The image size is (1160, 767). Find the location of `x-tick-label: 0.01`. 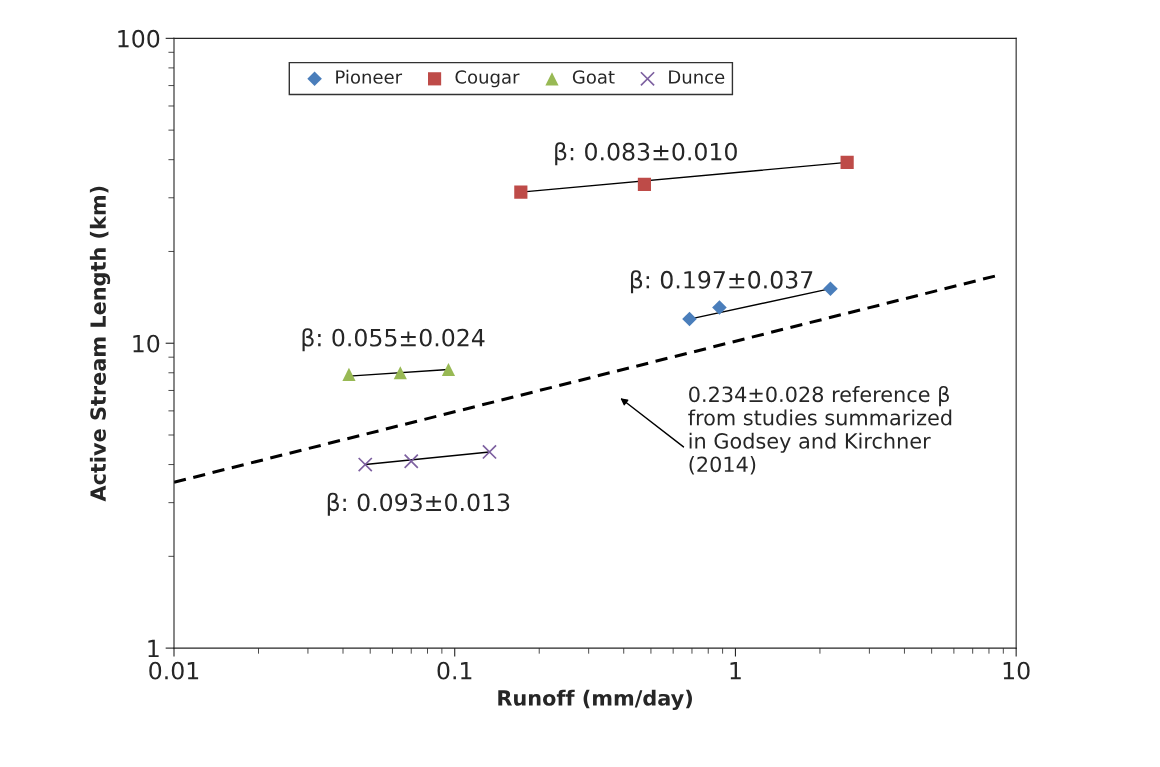

x-tick-label: 0.01 is located at coordinates (174, 670).